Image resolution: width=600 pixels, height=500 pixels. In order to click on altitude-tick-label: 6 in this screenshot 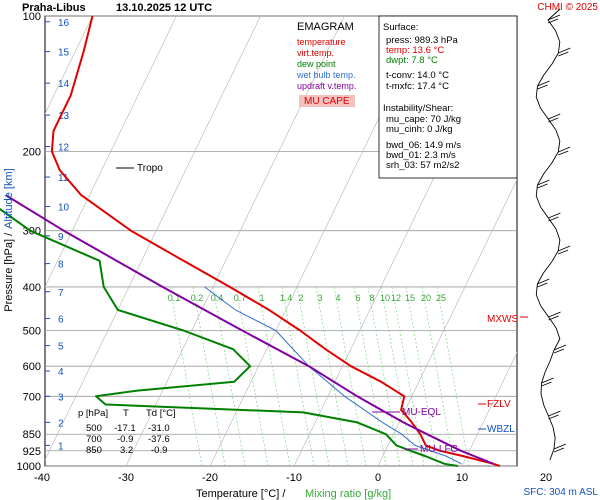, I will do `click(61, 319)`.